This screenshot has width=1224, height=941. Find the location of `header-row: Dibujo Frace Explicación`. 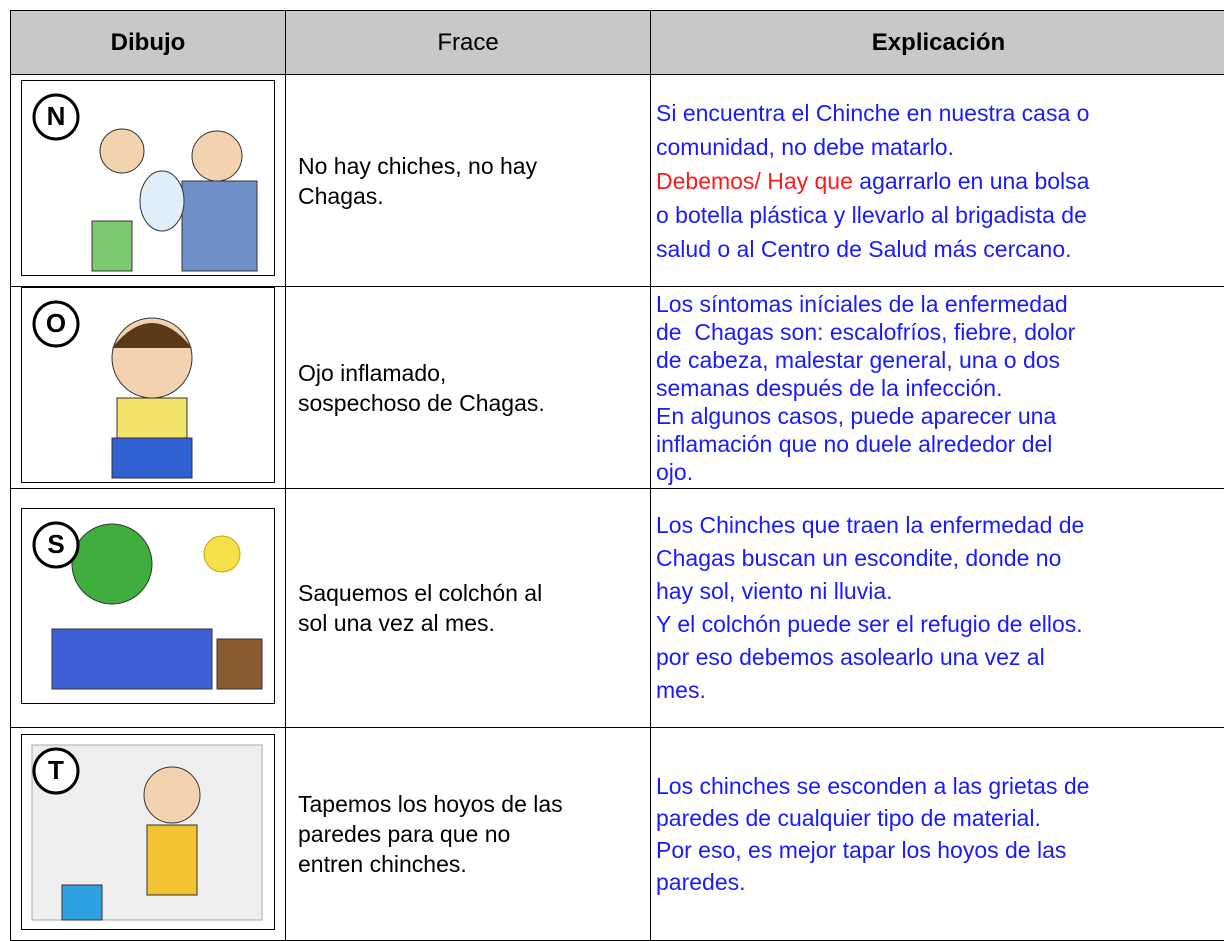

header-row: Dibujo Frace Explicación is located at coordinates (617, 43).